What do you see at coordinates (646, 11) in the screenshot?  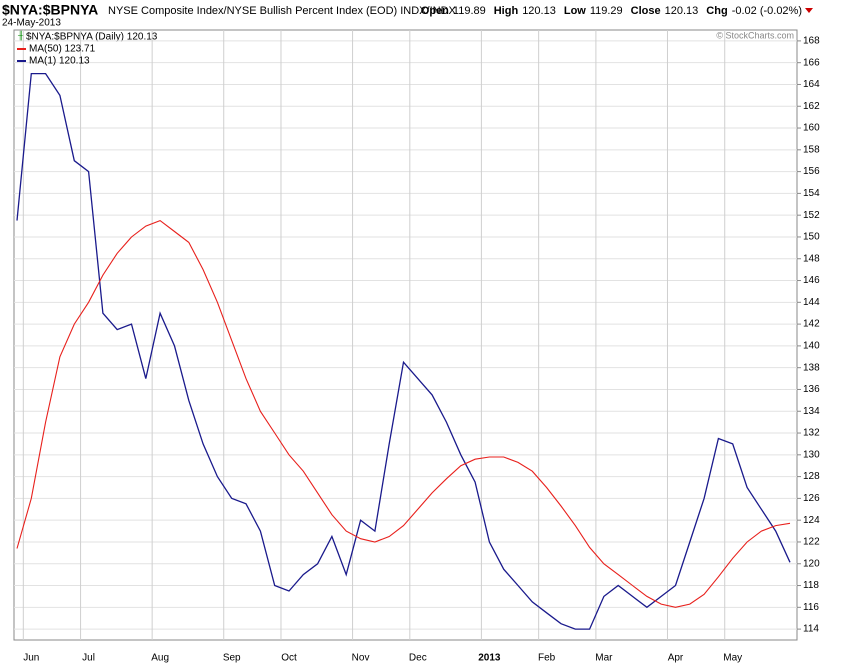 I see `quote-label: Close` at bounding box center [646, 11].